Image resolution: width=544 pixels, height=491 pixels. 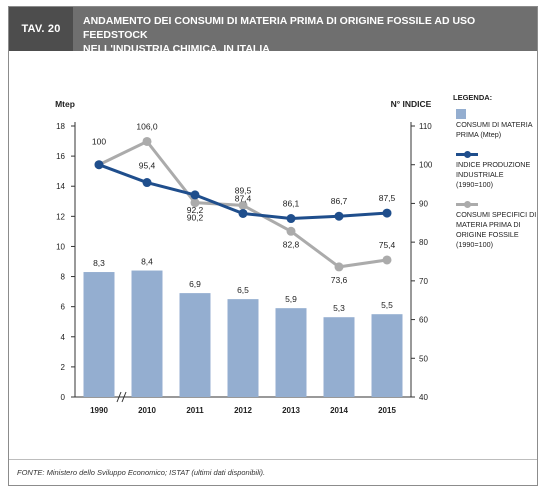 I want to click on left-axis-tick-label: 12, so click(x=60, y=216).